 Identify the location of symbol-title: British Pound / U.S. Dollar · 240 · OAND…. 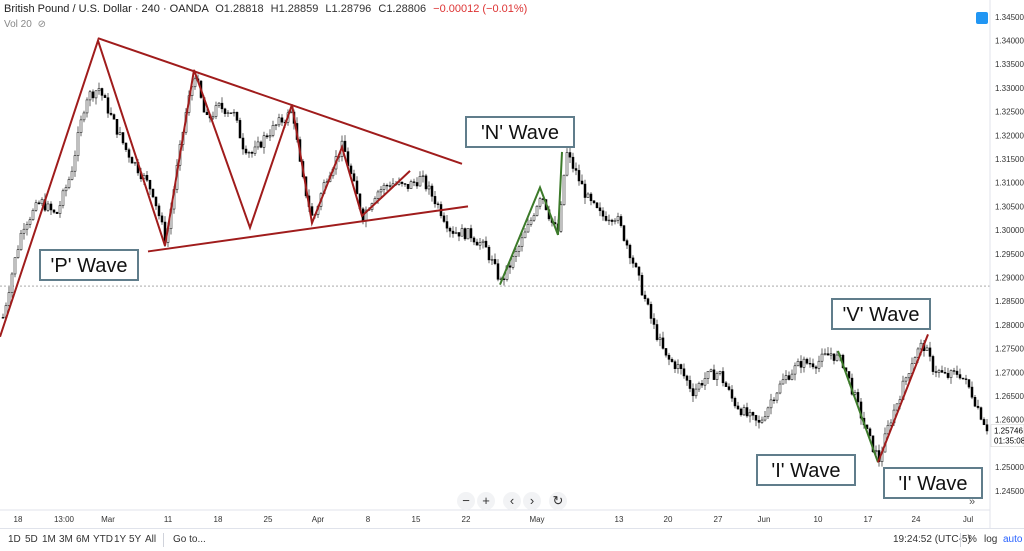
(106, 9).